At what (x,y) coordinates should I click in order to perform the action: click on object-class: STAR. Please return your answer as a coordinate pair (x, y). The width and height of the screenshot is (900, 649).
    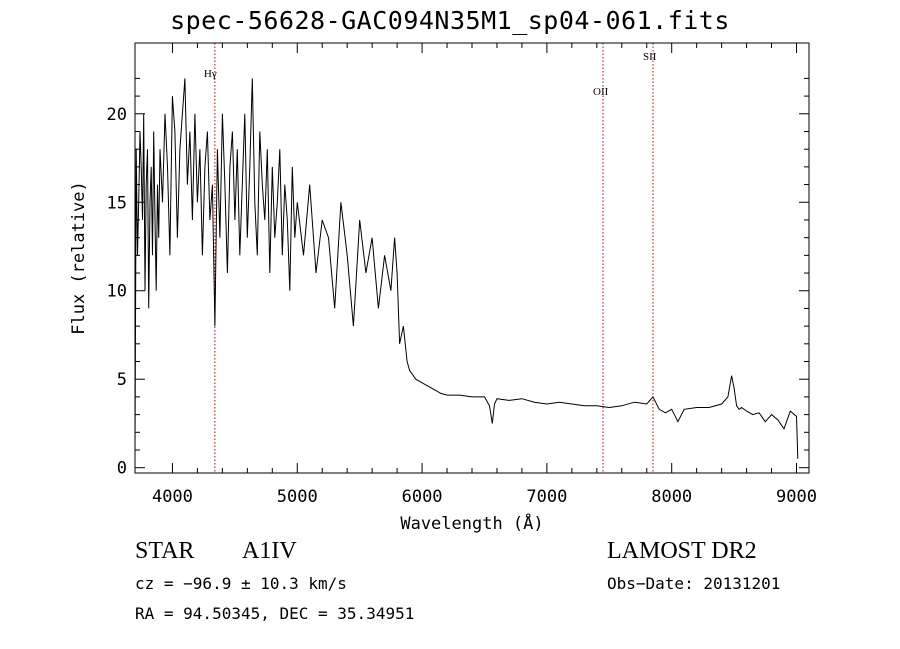
    Looking at the image, I should click on (165, 551).